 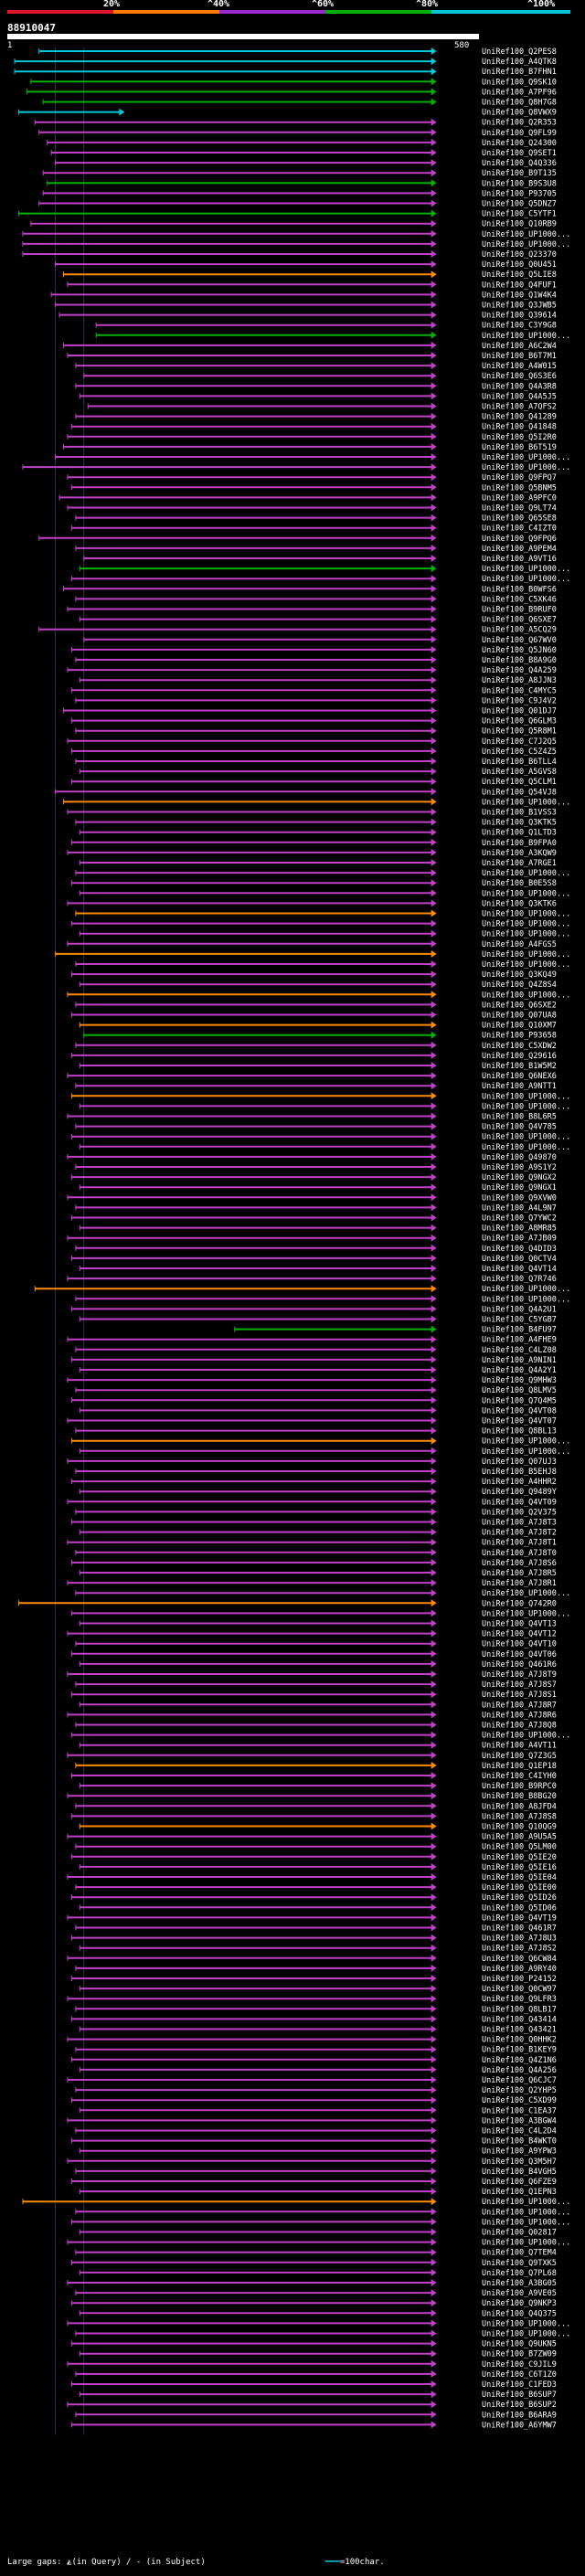 I want to click on hit-row: UniRef100_A7JB09, so click(x=312, y=1239).